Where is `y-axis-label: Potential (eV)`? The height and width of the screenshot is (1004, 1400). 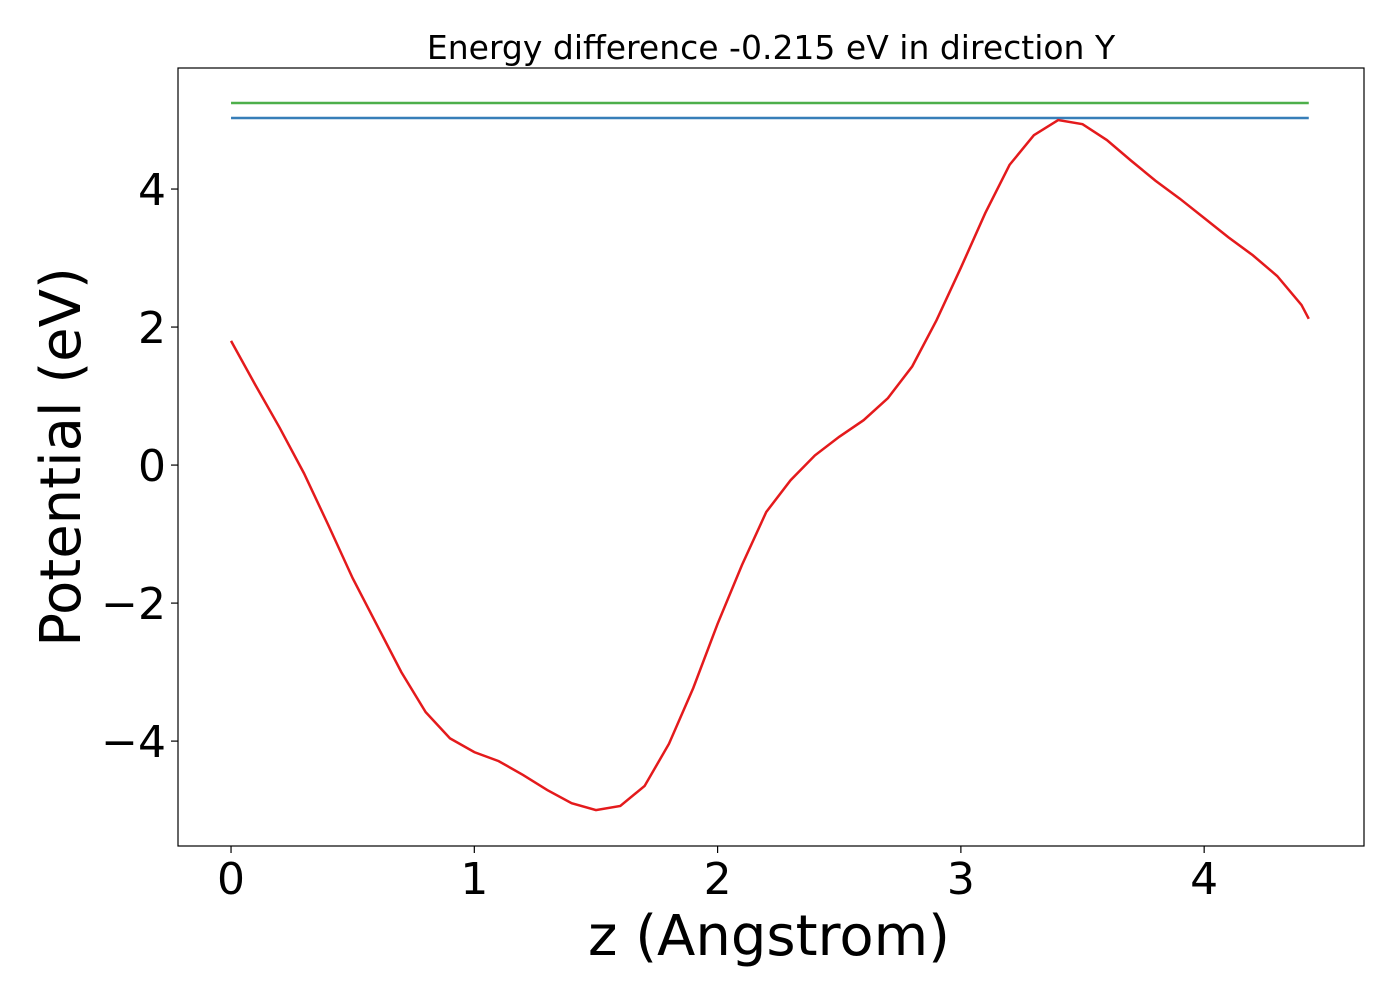 y-axis-label: Potential (eV) is located at coordinates (61, 457).